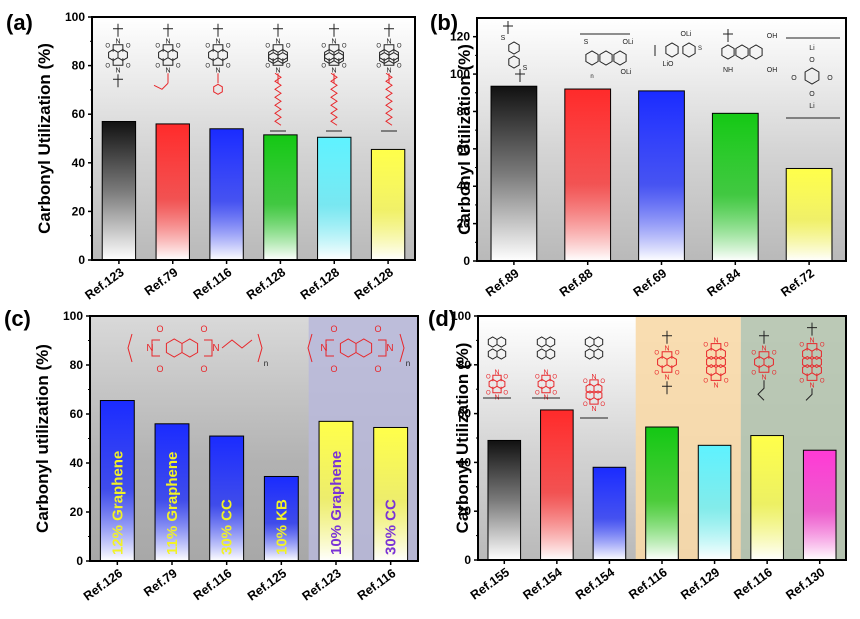 Image resolution: width=860 pixels, height=619 pixels. Describe the element at coordinates (117, 503) in the screenshot. I see `bar-label: 12% Graphene` at that location.